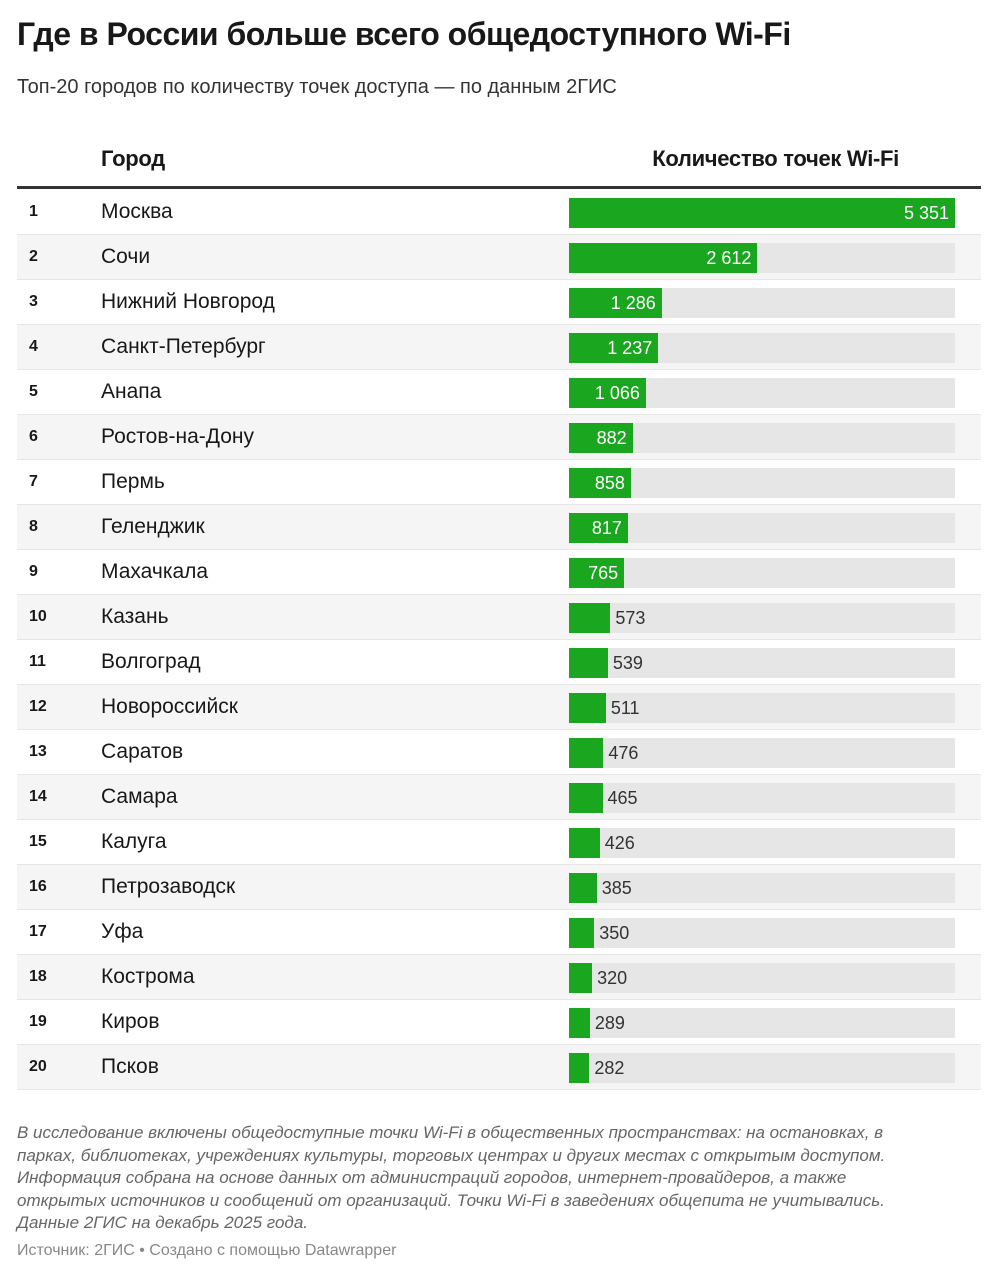 Image resolution: width=997 pixels, height=1280 pixels. I want to click on city-cell: Волгоград, so click(151, 661).